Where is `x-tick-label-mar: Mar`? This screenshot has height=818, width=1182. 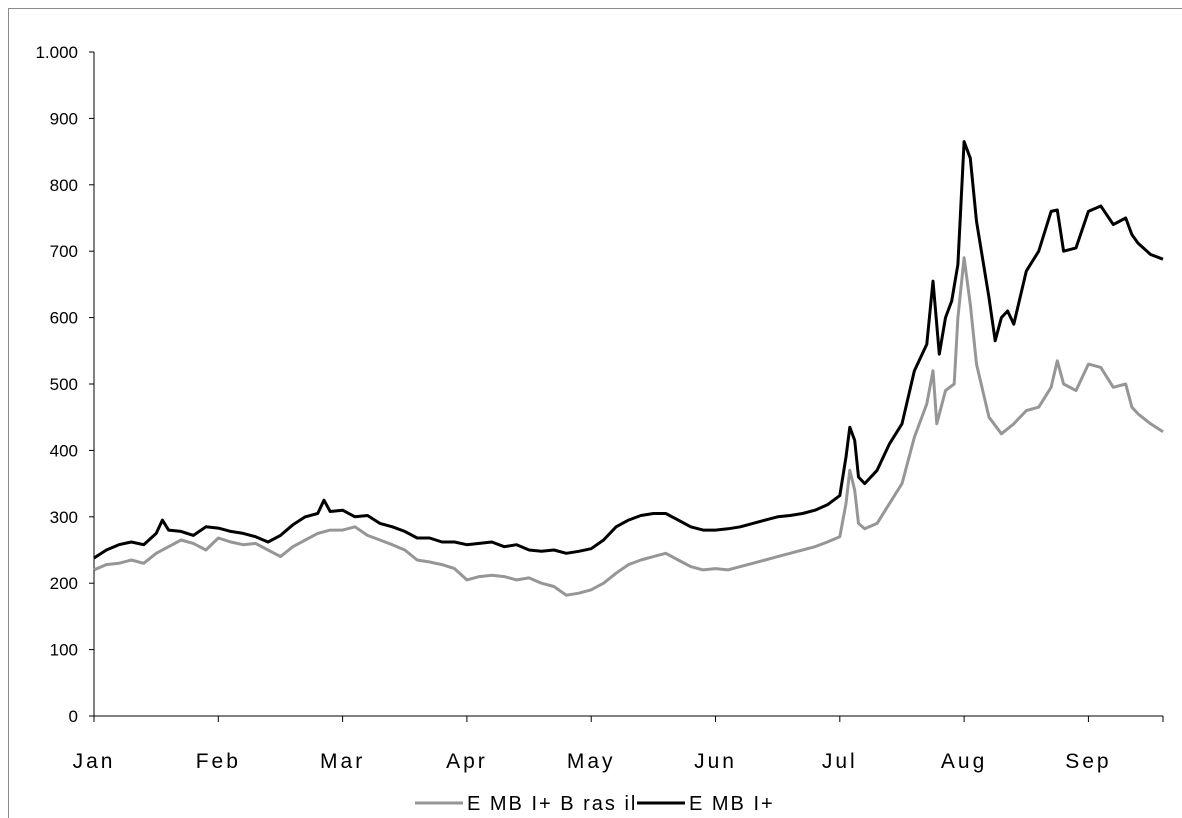
x-tick-label-mar: Mar is located at coordinates (342, 761).